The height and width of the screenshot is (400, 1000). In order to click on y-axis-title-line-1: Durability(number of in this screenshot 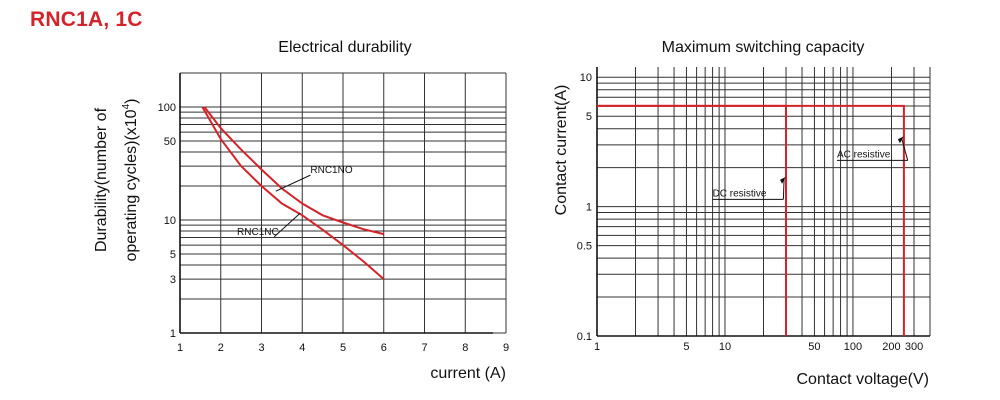, I will do `click(101, 179)`.